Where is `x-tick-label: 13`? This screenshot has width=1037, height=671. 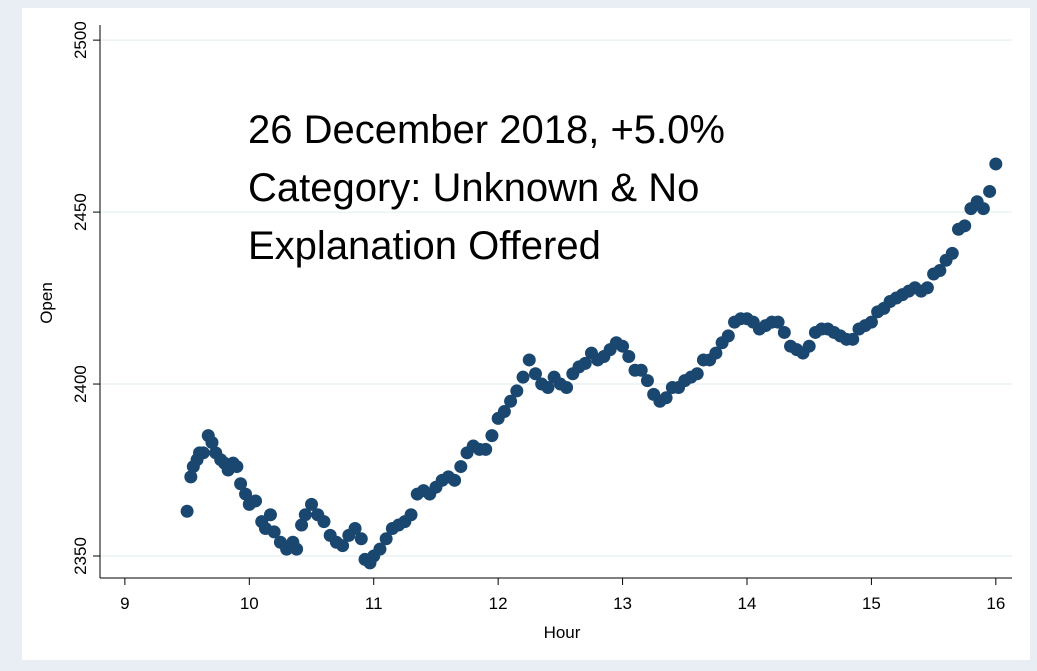
x-tick-label: 13 is located at coordinates (622, 603).